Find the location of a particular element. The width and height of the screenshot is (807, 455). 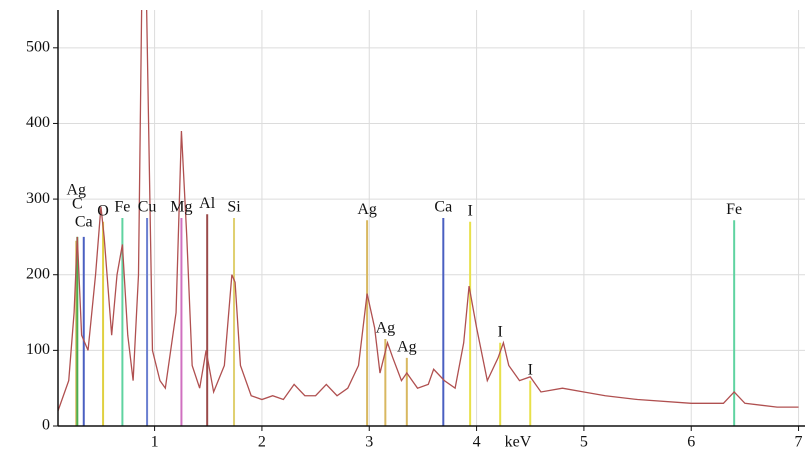

element-label: O is located at coordinates (103, 210).